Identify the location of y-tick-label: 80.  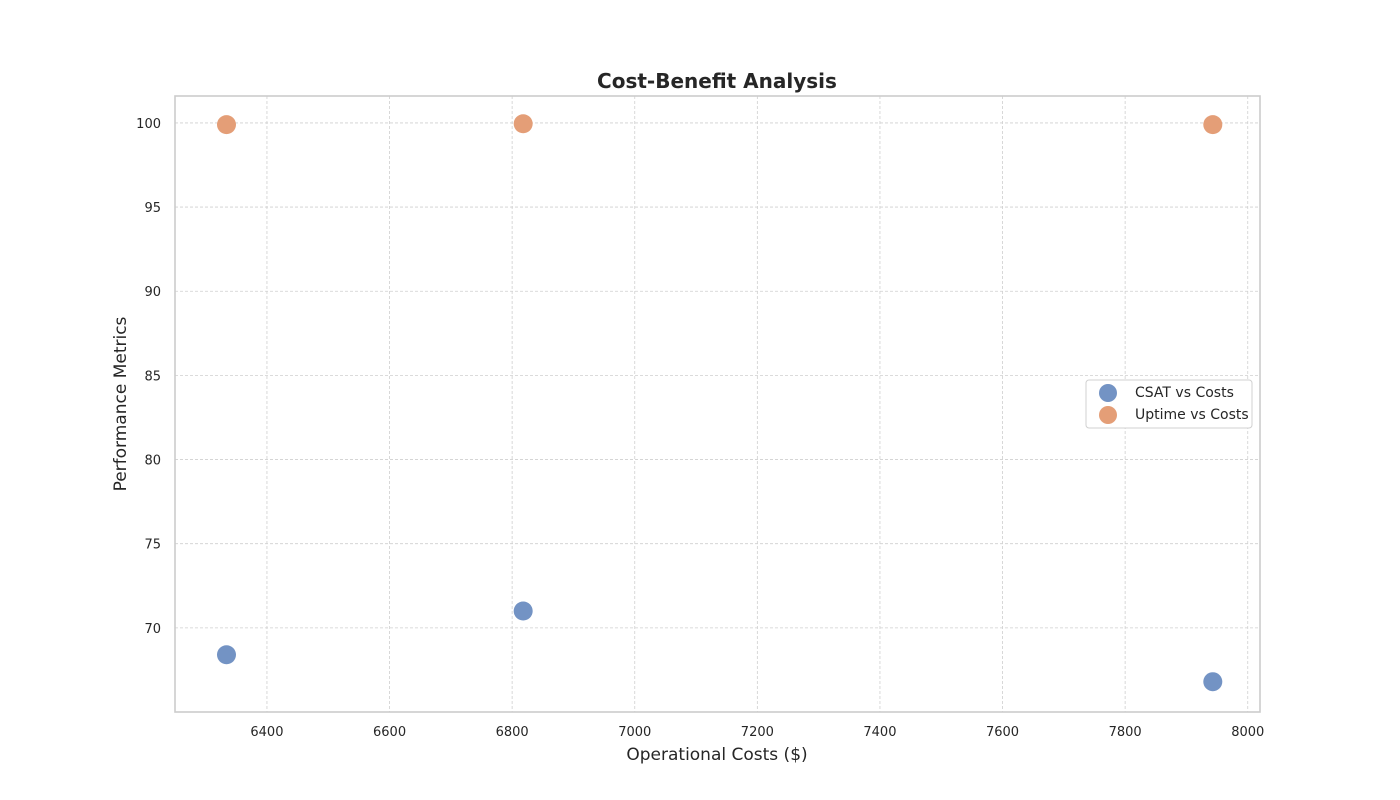
(152, 461).